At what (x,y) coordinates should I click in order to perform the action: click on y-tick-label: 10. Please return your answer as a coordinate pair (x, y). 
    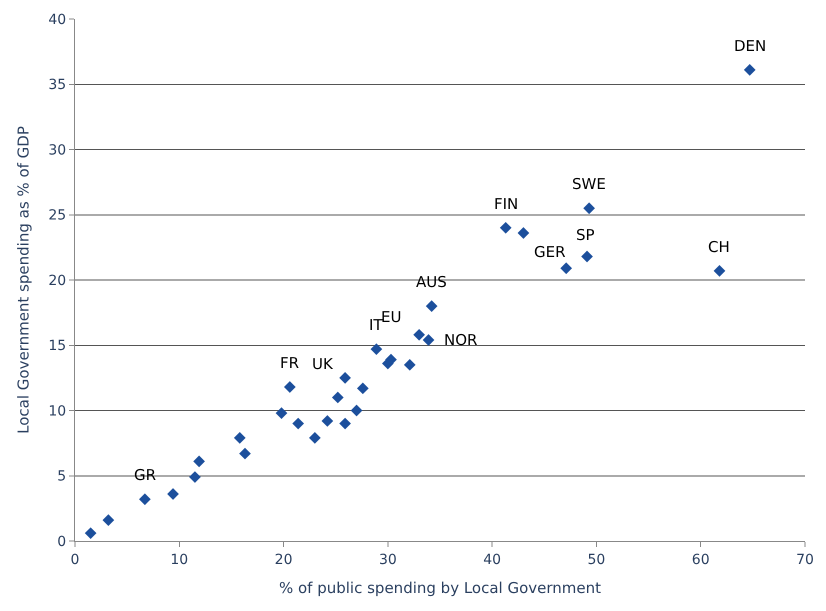
    Looking at the image, I should click on (57, 411).